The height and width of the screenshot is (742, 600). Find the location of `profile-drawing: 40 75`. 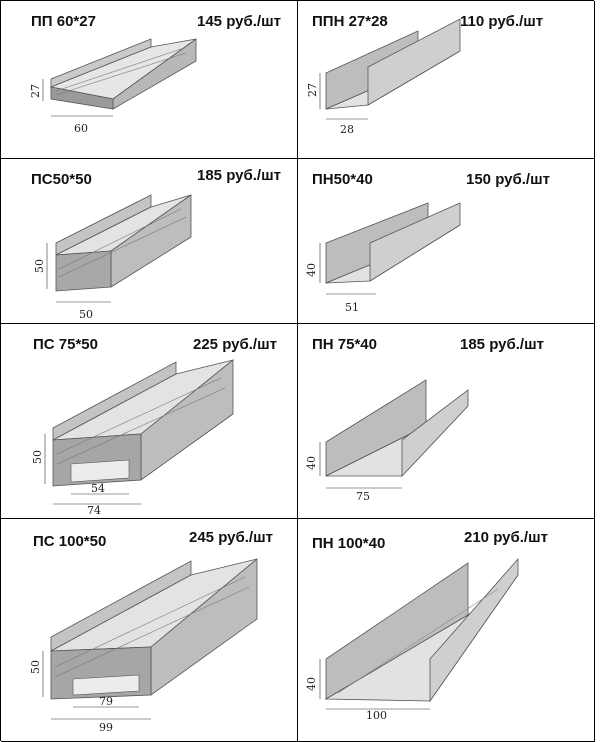

profile-drawing: 40 75 is located at coordinates (387, 441).